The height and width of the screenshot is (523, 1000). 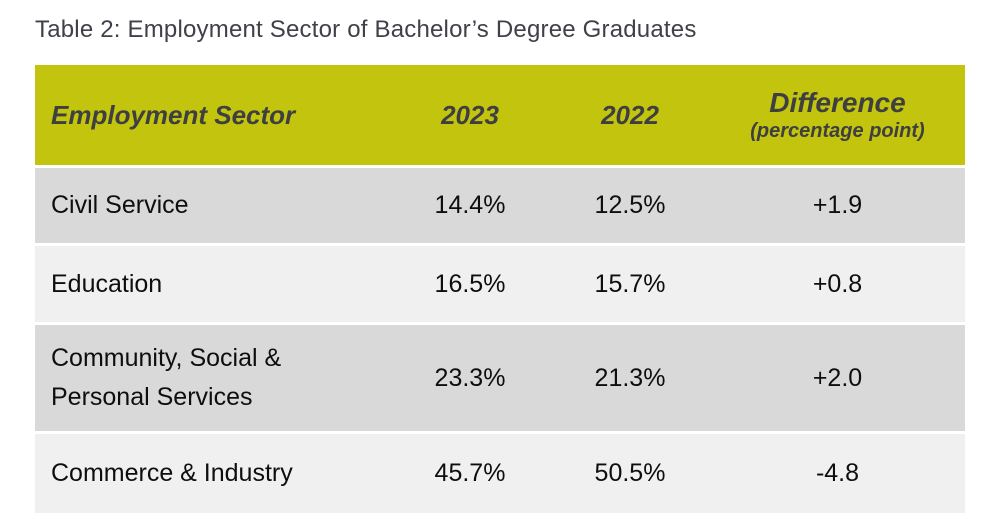 I want to click on table-row: Commerce & Industry 45.7% 50.5% -4.8, so click(x=500, y=473).